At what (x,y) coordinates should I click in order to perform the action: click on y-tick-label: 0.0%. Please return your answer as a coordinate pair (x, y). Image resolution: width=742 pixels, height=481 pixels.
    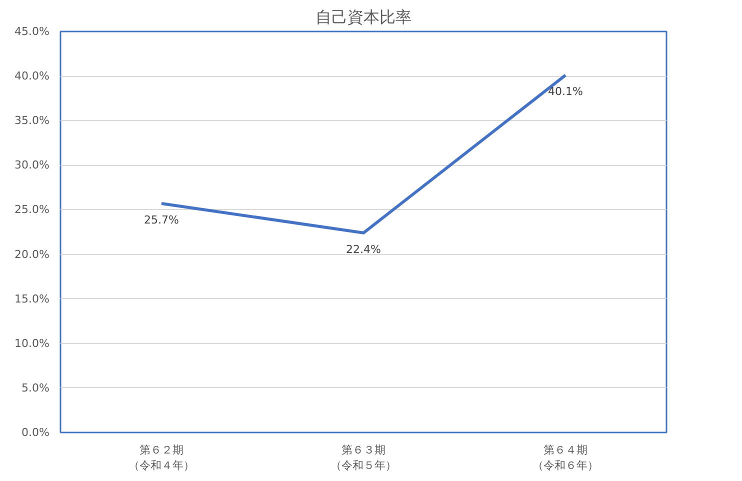
    Looking at the image, I should click on (36, 432).